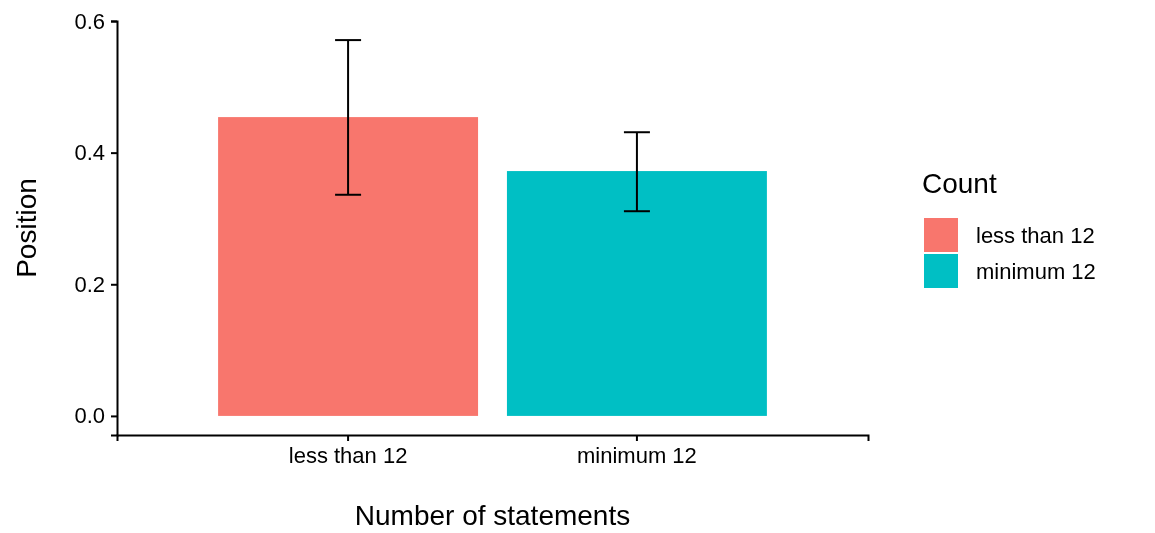  I want to click on legend-label: less than 12, so click(1035, 235).